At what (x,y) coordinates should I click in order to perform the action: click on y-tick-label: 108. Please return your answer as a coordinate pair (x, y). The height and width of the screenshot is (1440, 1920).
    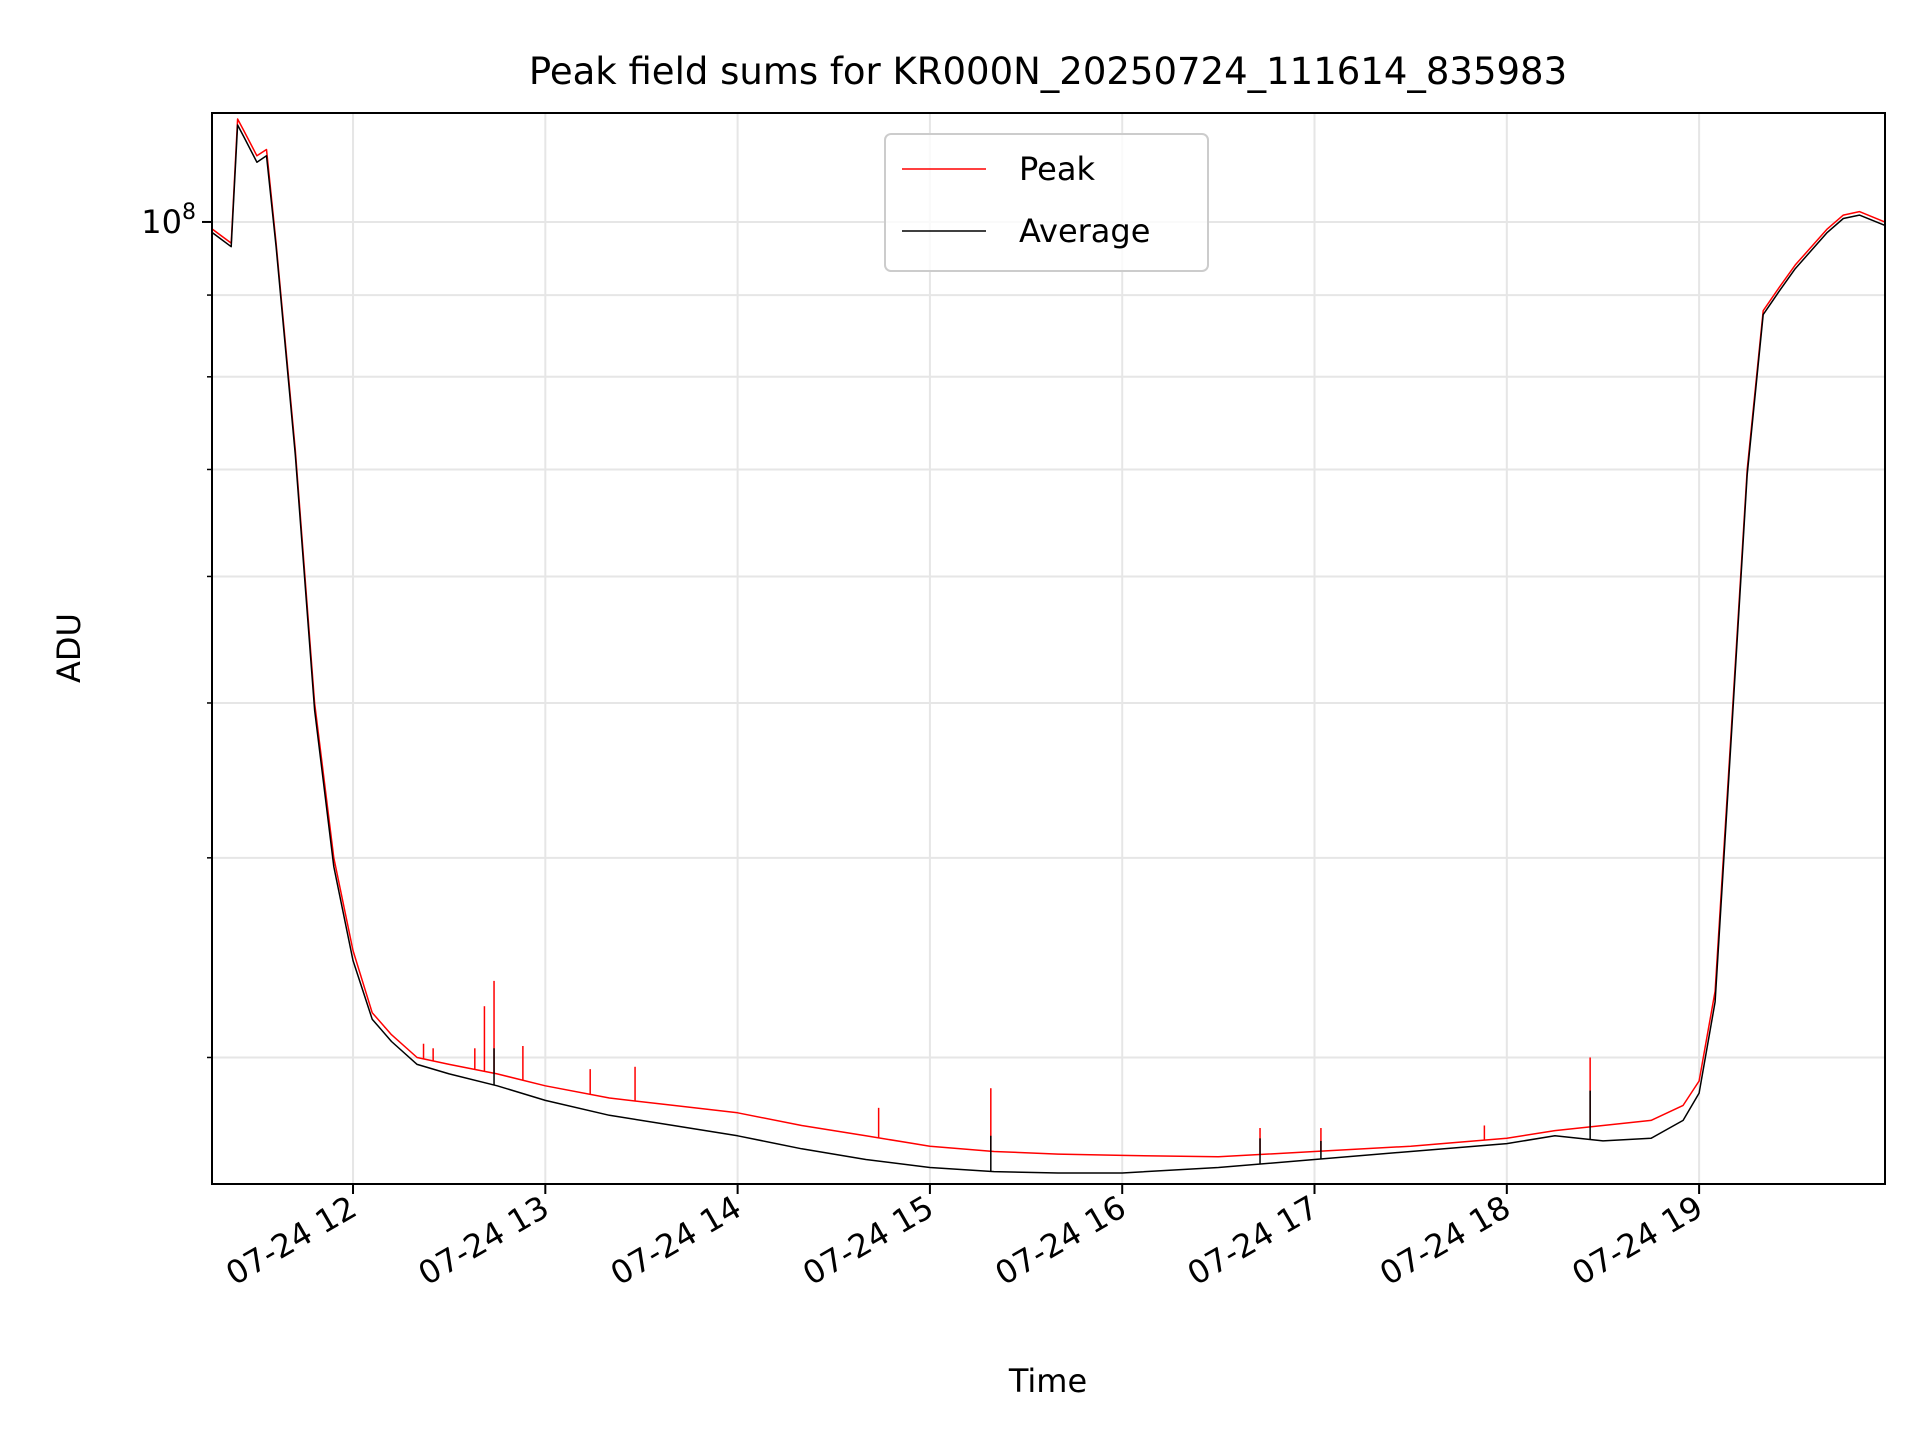
    Looking at the image, I should click on (168, 220).